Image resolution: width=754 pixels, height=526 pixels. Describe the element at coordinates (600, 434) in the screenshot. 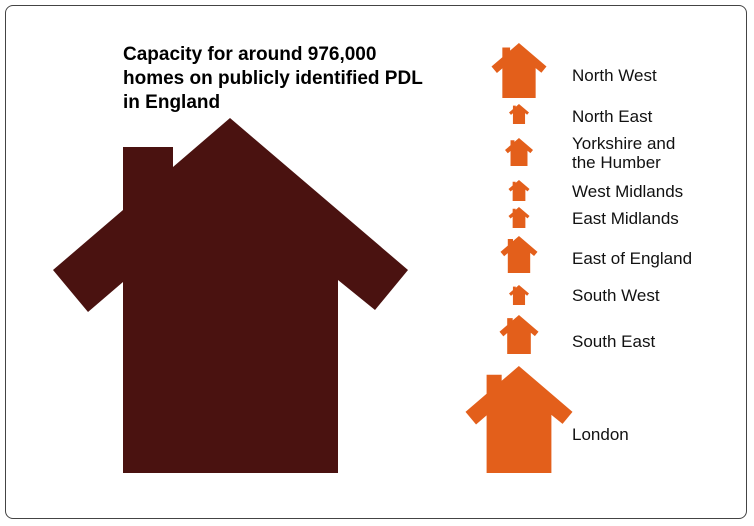

I see `region-label: London` at that location.